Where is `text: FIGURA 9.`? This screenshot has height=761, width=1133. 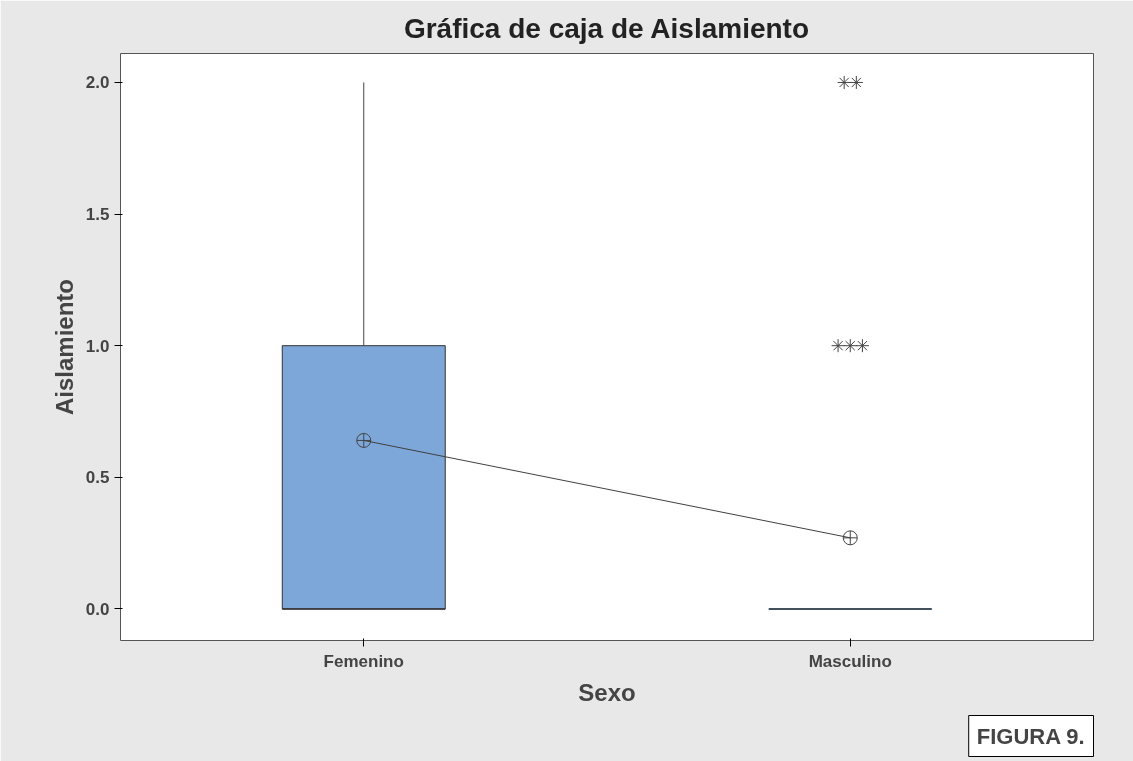 text: FIGURA 9. is located at coordinates (1030, 736).